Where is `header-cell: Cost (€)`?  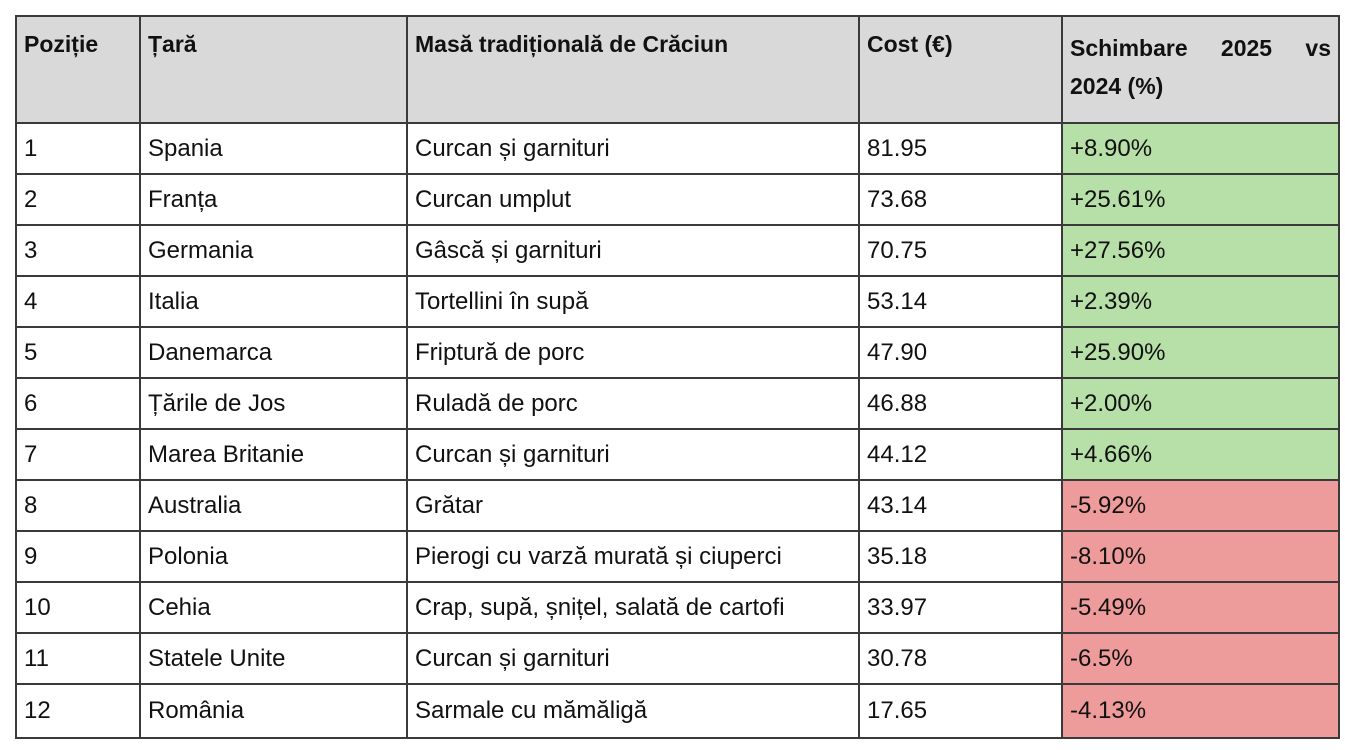
header-cell: Cost (€) is located at coordinates (960, 69).